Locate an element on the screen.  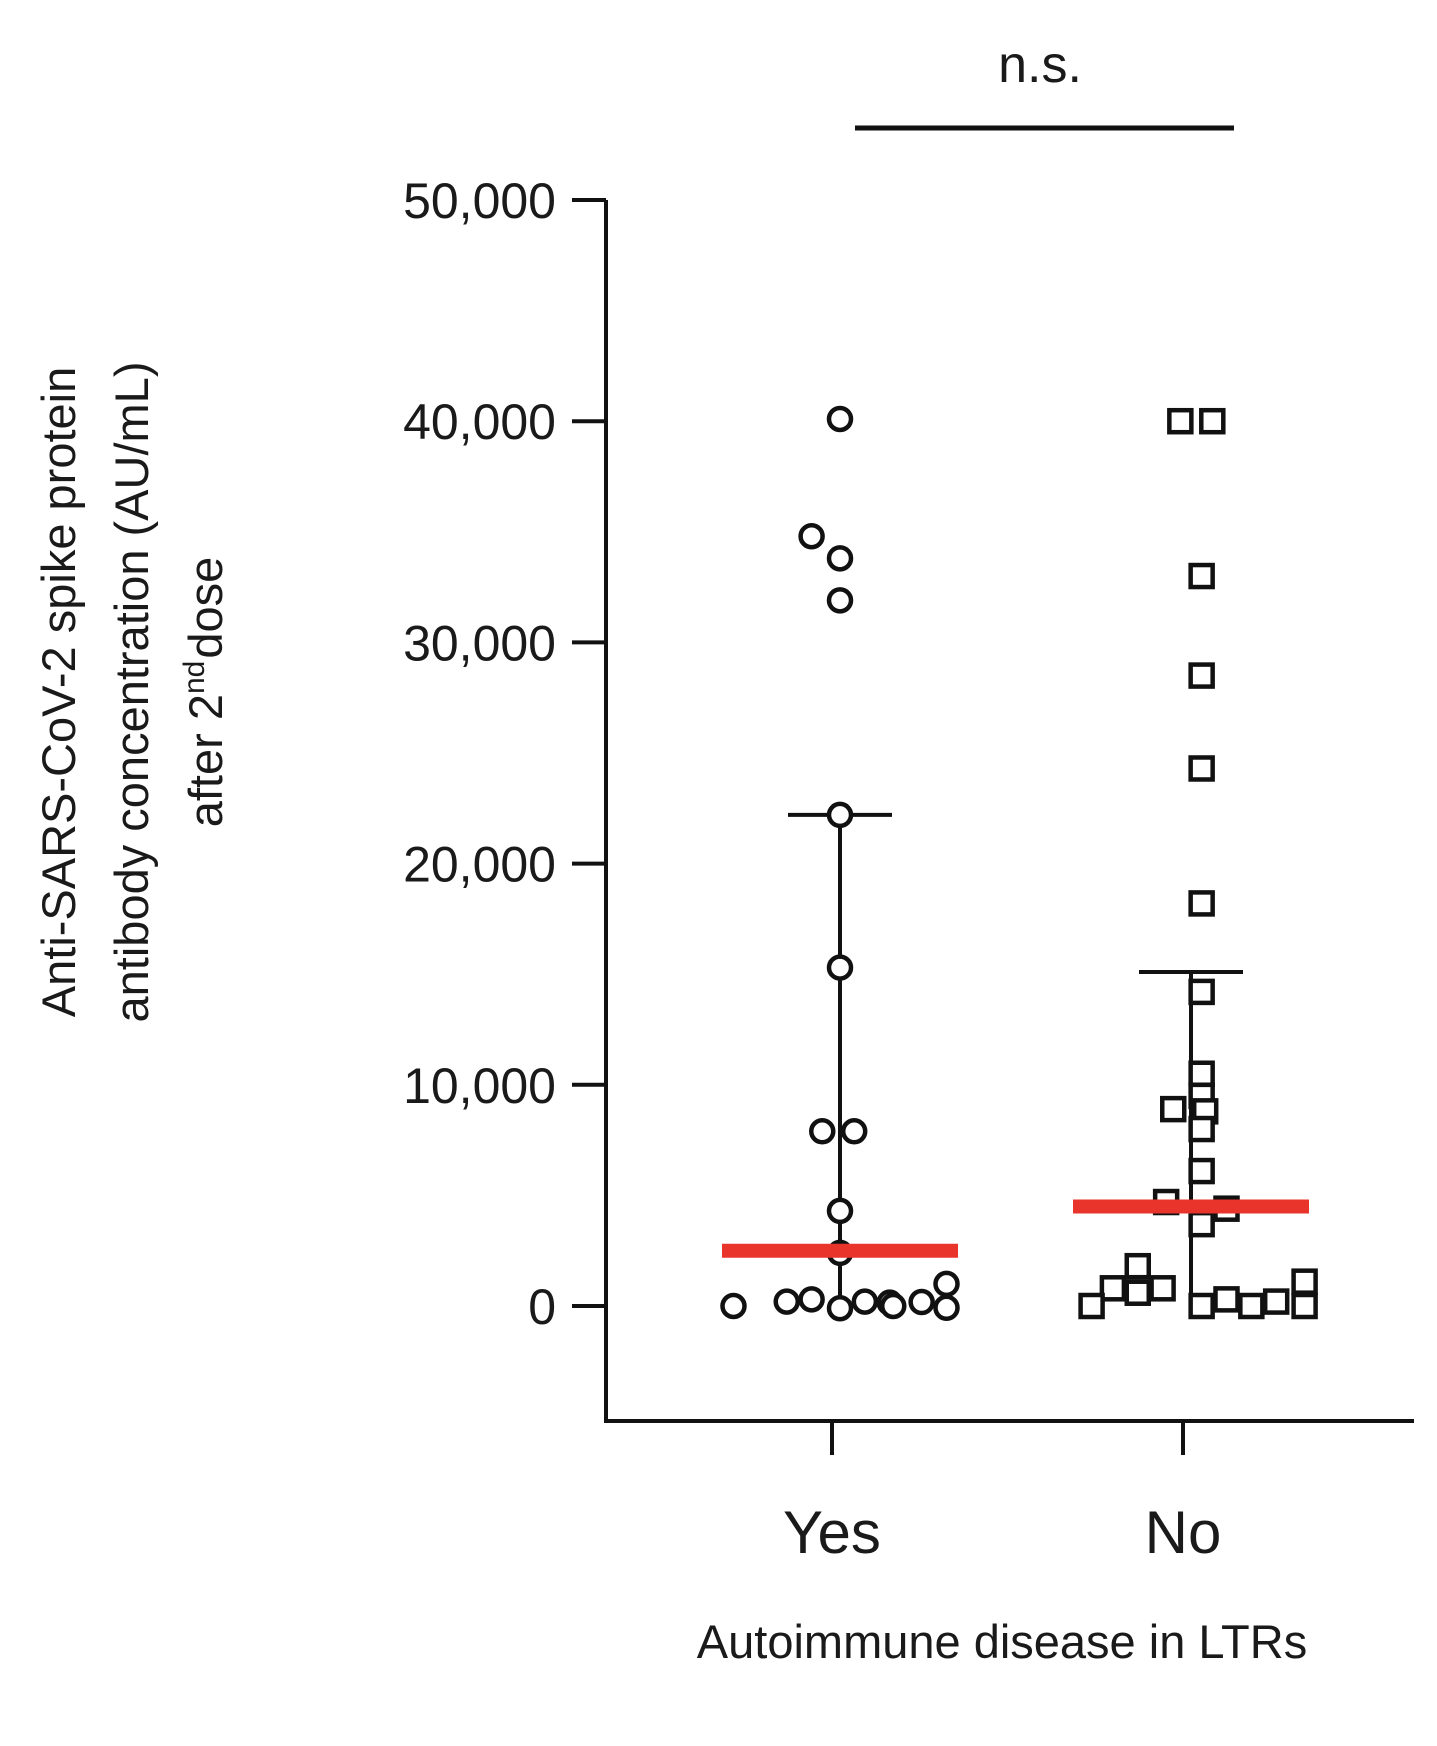
significance-annotation: n.s. is located at coordinates (1044, 83).